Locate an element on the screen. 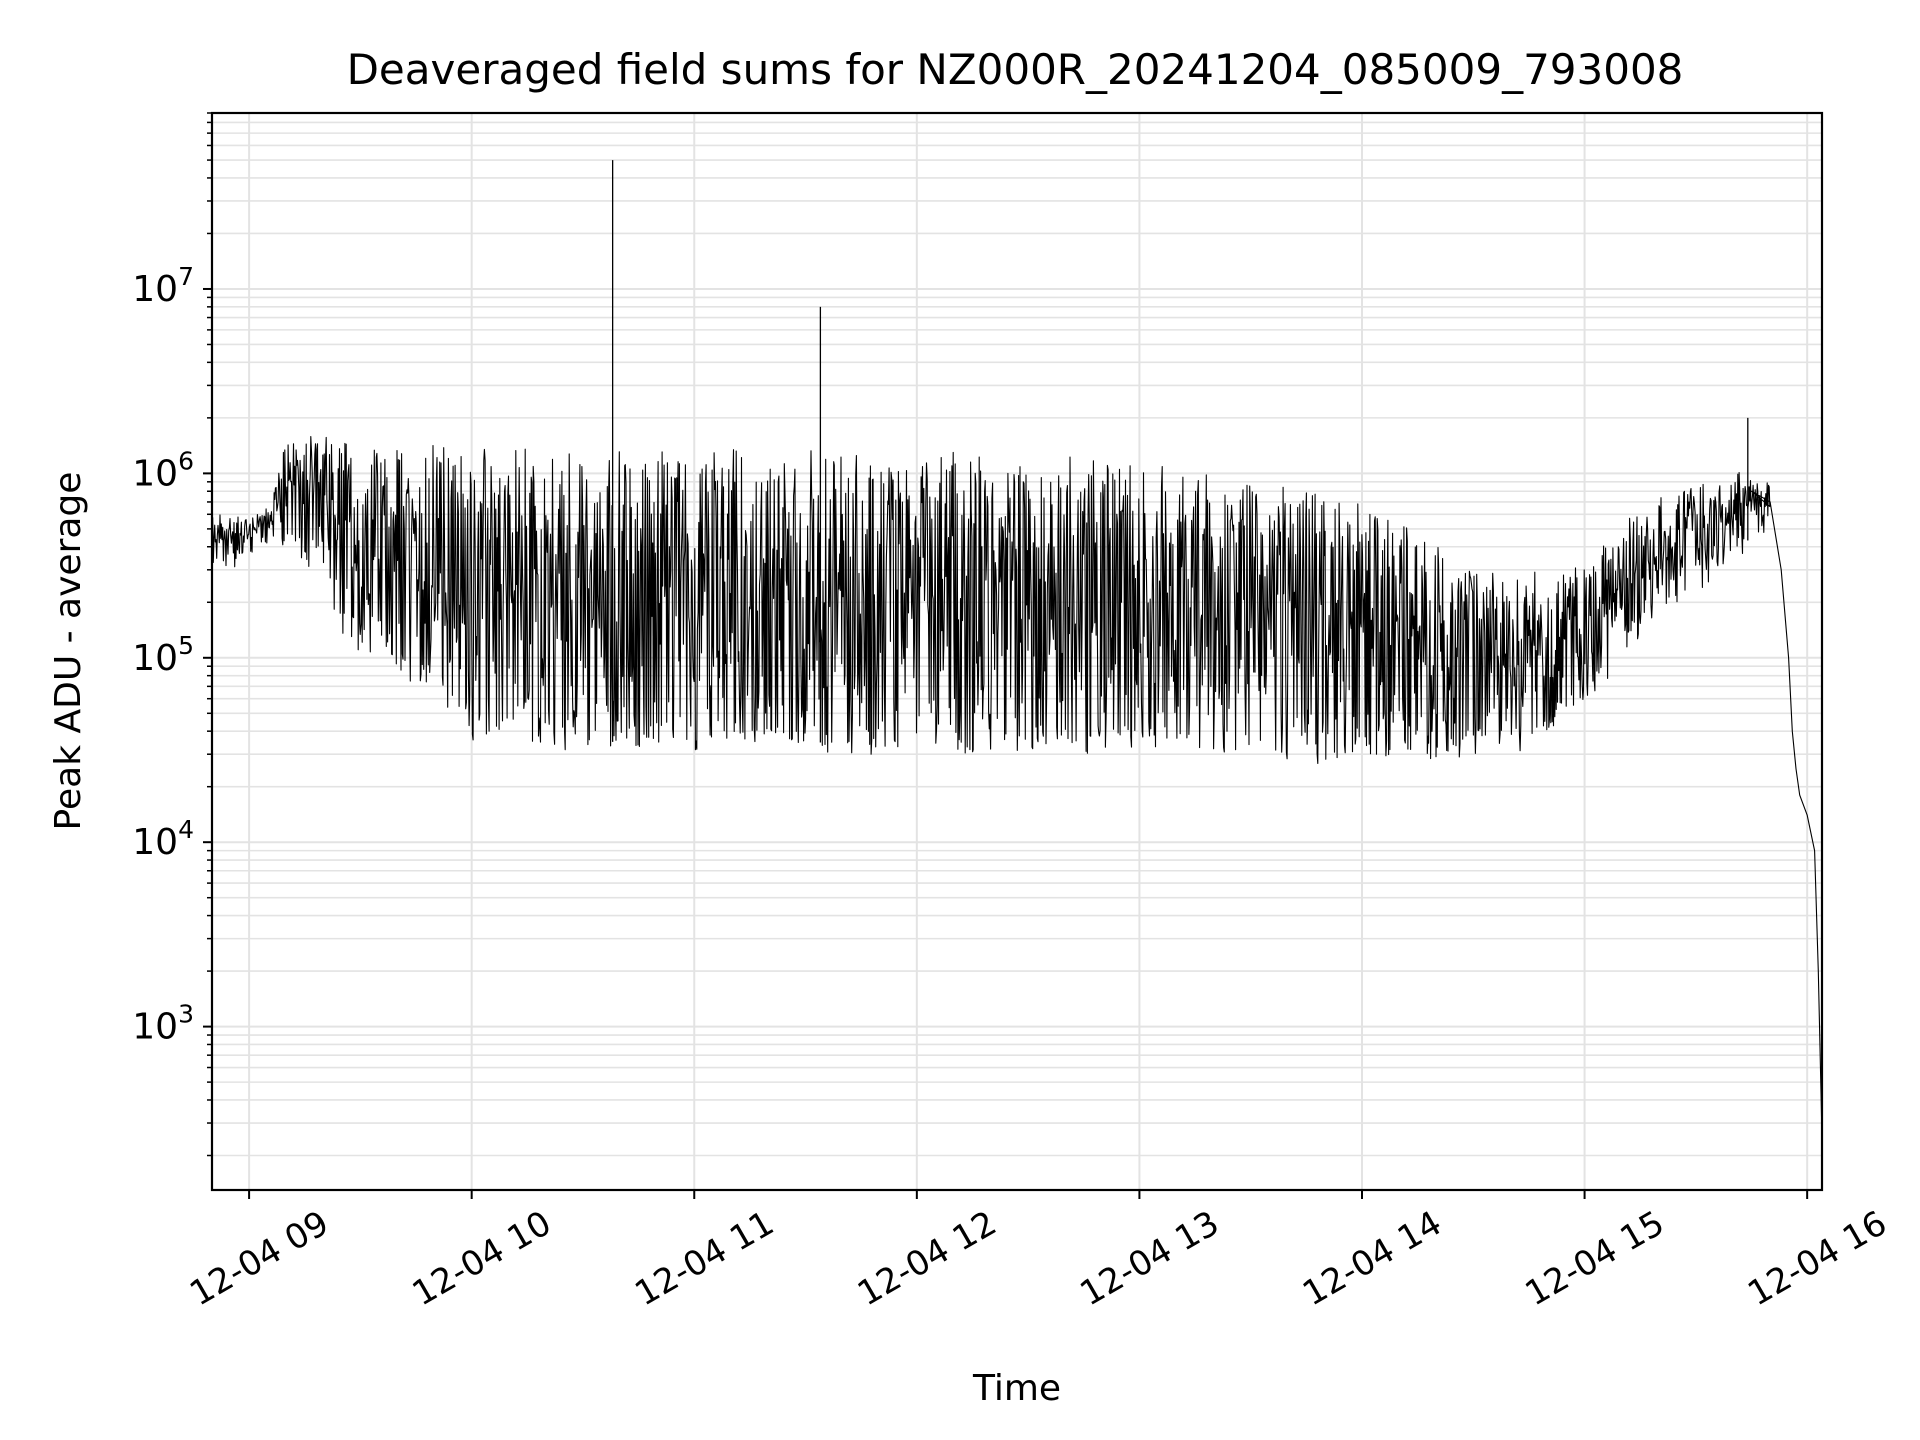 This screenshot has height=1440, width=1920. y-axis: 10³ 10⁴ 10⁵ 10⁶ 10⁷ is located at coordinates (172, 634).